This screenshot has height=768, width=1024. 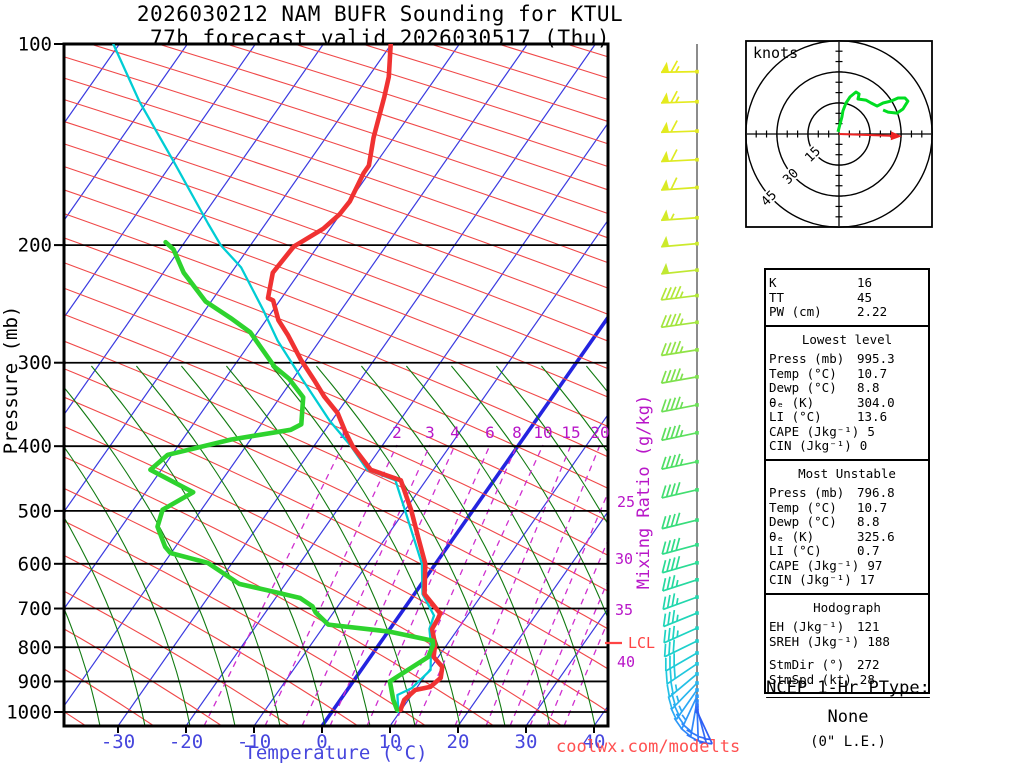 What do you see at coordinates (847, 580) in the screenshot?
I see `info-row: CIN (Jkg⁻¹) 17` at bounding box center [847, 580].